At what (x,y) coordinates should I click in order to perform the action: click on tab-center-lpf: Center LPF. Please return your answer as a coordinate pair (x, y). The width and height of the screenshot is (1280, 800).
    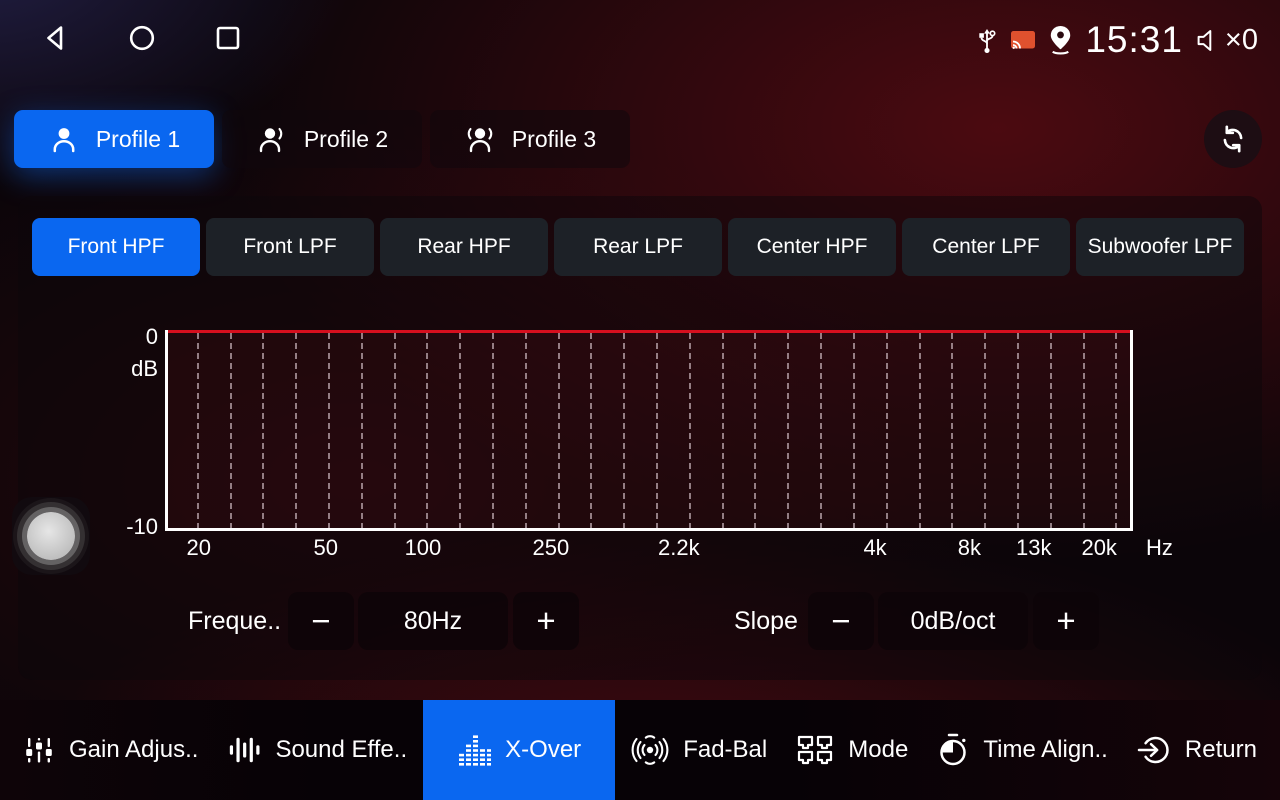
    Looking at the image, I should click on (986, 247).